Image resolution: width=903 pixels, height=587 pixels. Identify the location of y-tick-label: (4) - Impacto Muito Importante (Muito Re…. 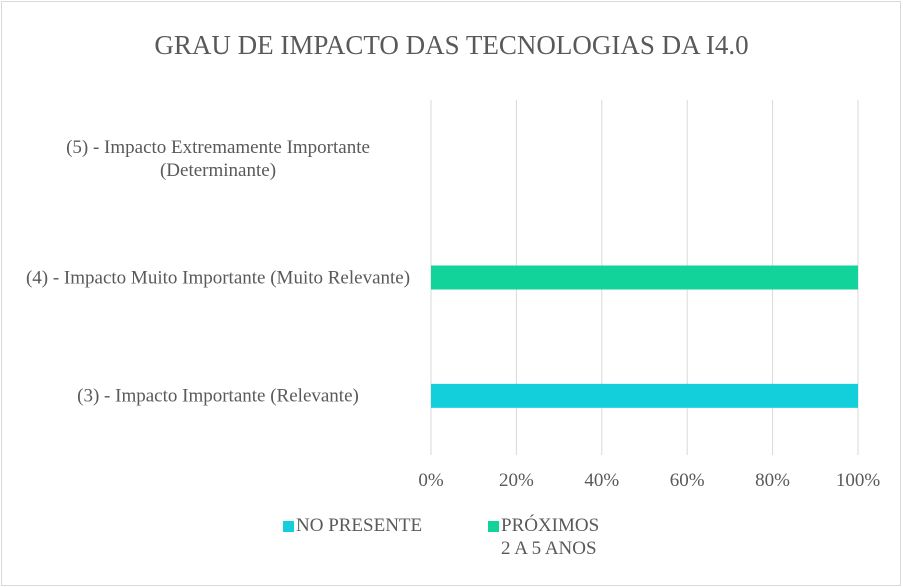
(218, 277).